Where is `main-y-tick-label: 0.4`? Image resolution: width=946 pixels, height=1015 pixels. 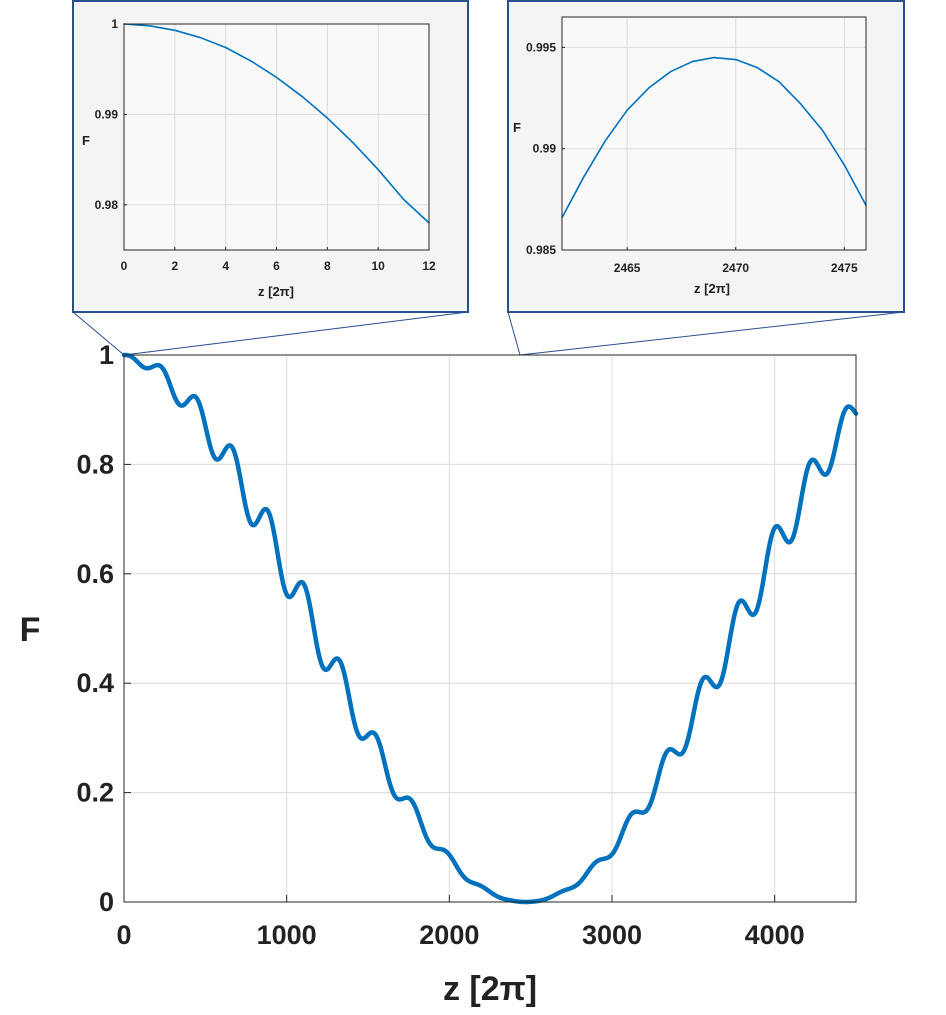
main-y-tick-label: 0.4 is located at coordinates (95, 683).